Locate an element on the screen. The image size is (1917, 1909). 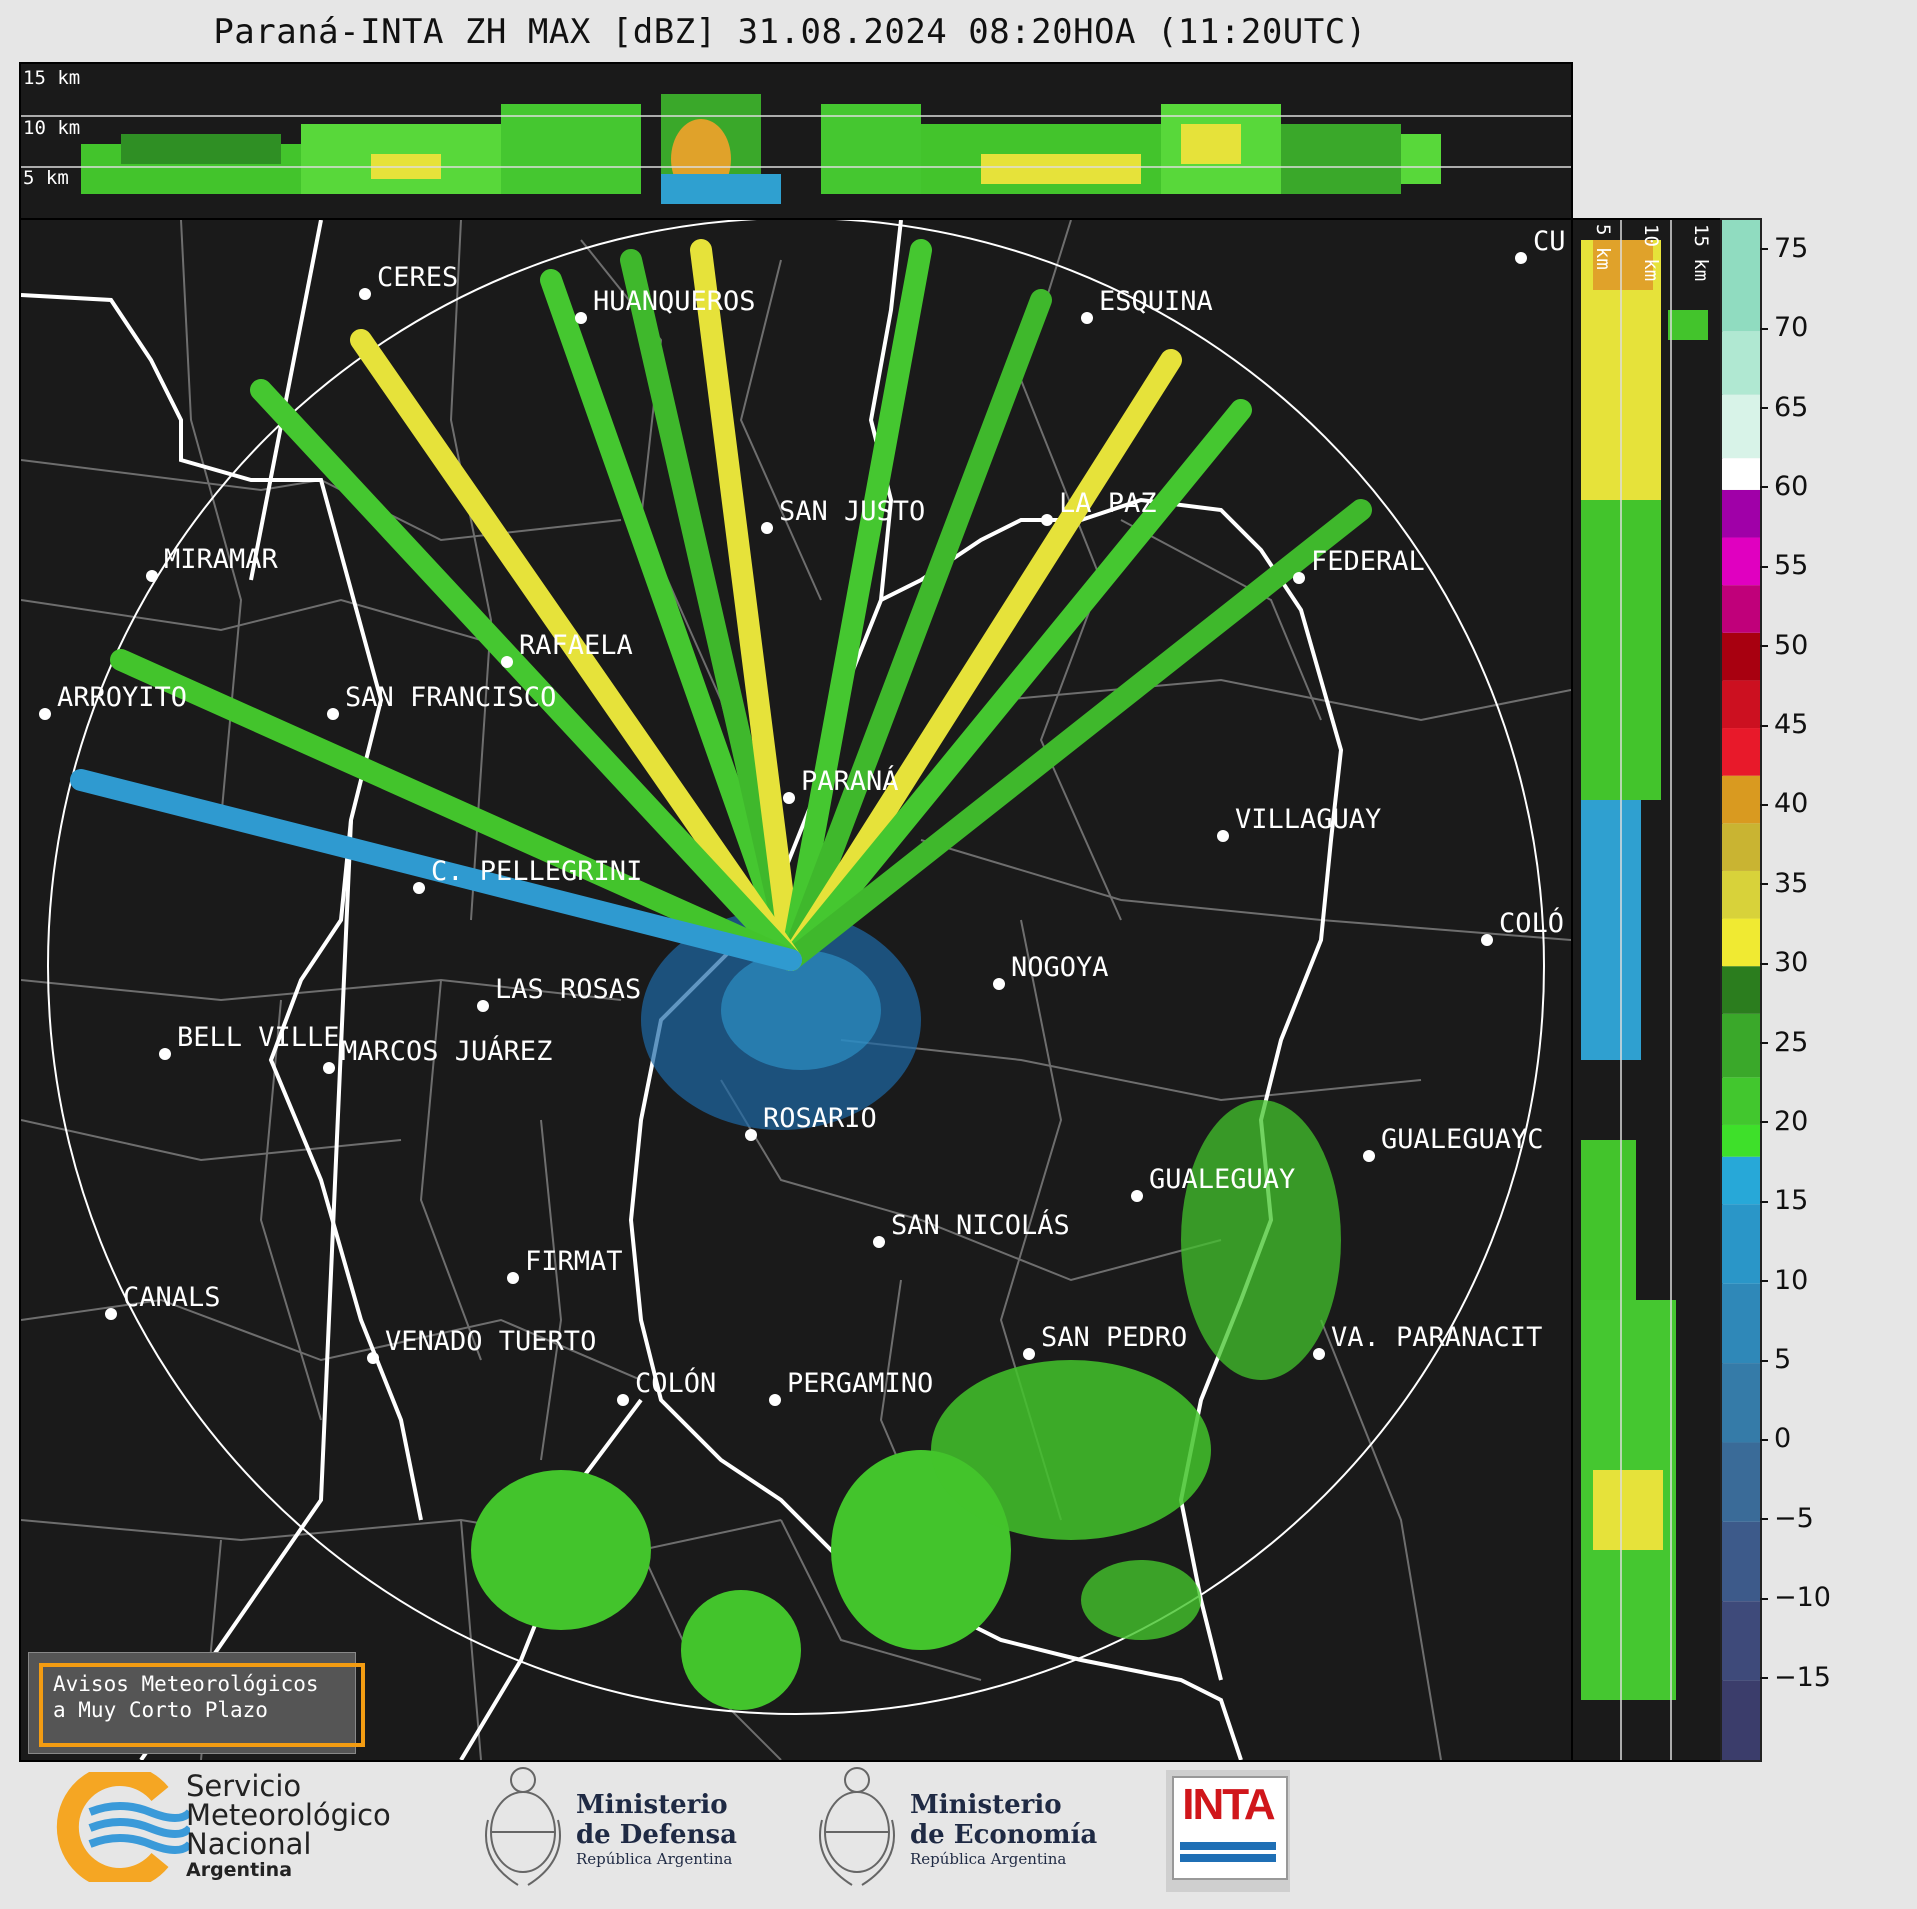
top-height-profile: 15 km 10 km 5 km is located at coordinates (796, 141).